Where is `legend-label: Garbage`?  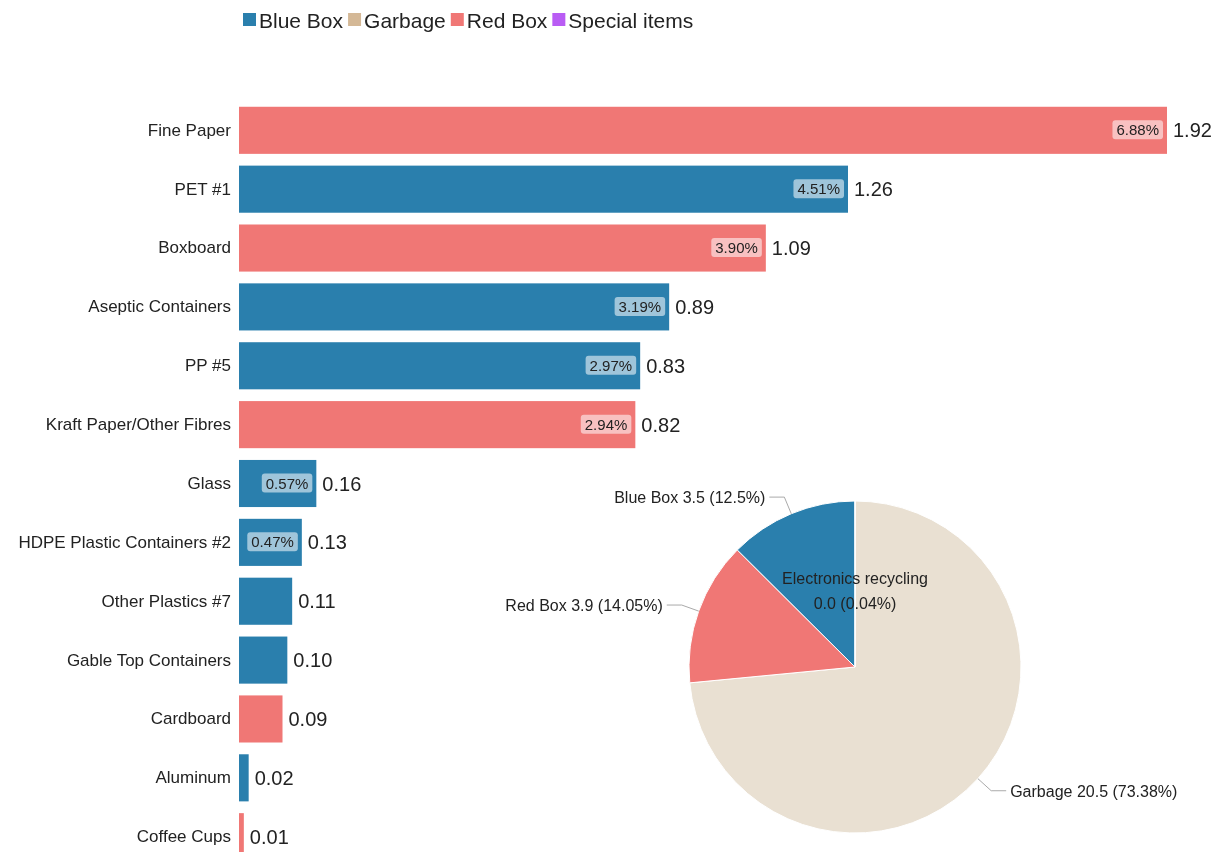
legend-label: Garbage is located at coordinates (405, 20).